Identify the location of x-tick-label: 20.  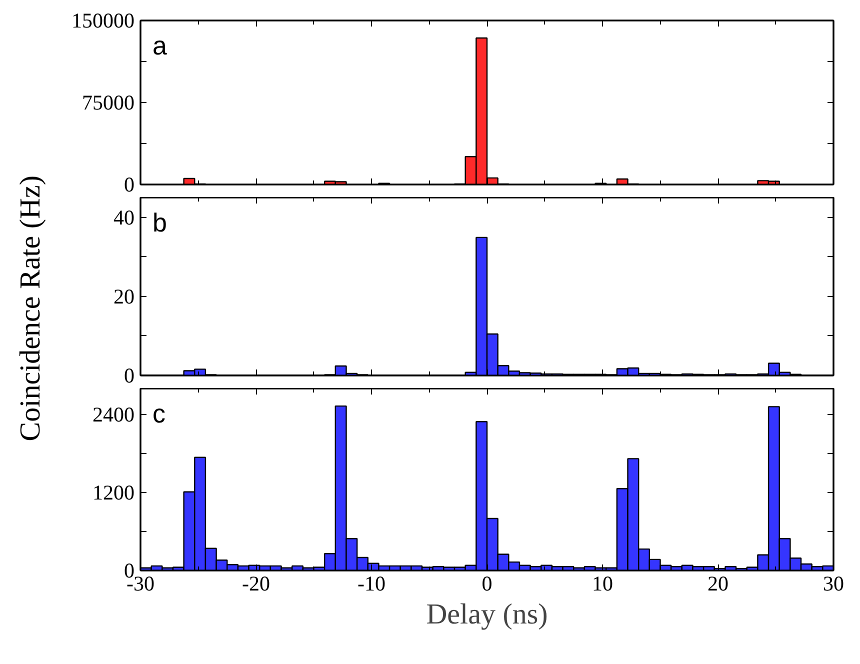
(718, 584).